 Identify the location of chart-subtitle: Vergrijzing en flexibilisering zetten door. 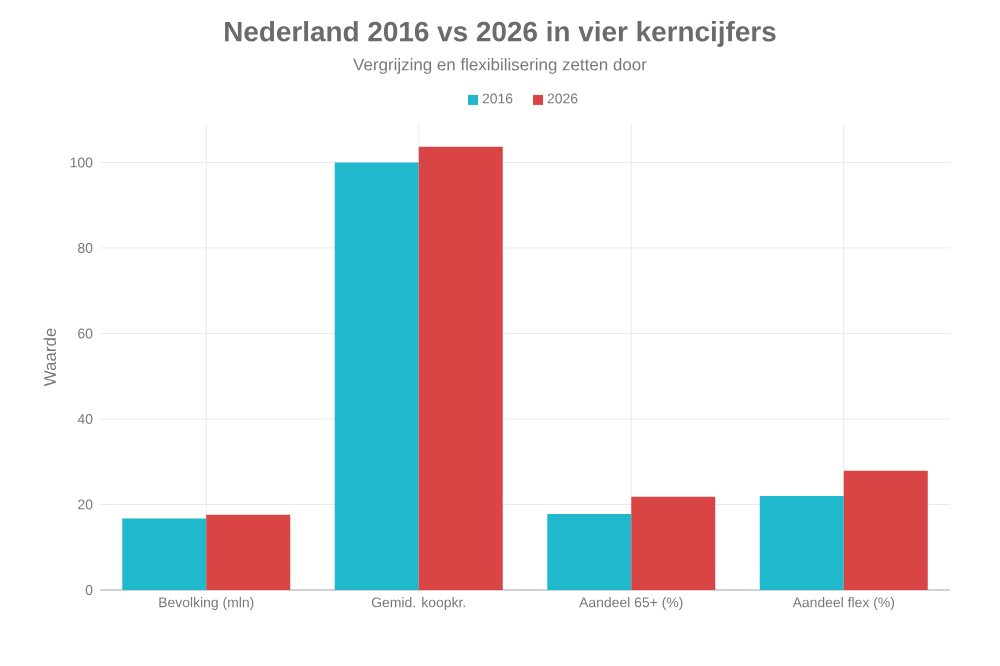
(500, 66).